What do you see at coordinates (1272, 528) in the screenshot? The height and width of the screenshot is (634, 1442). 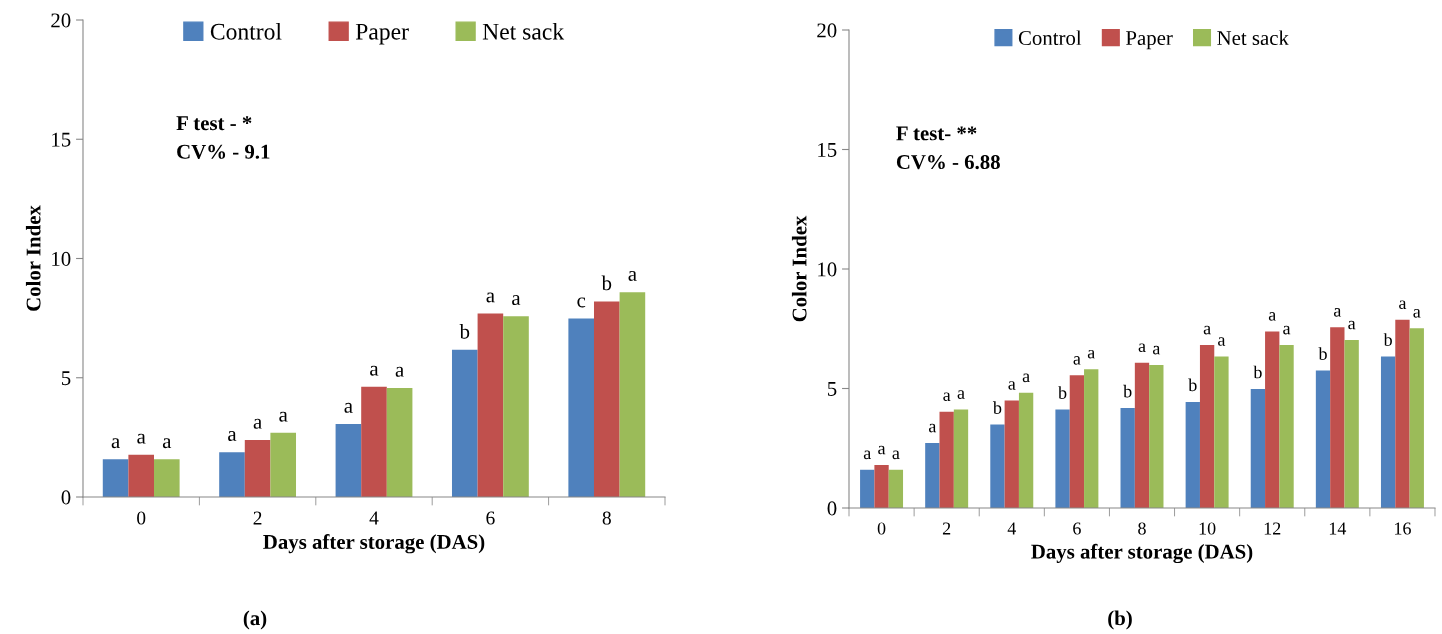 I see `x-tick-label: 12` at bounding box center [1272, 528].